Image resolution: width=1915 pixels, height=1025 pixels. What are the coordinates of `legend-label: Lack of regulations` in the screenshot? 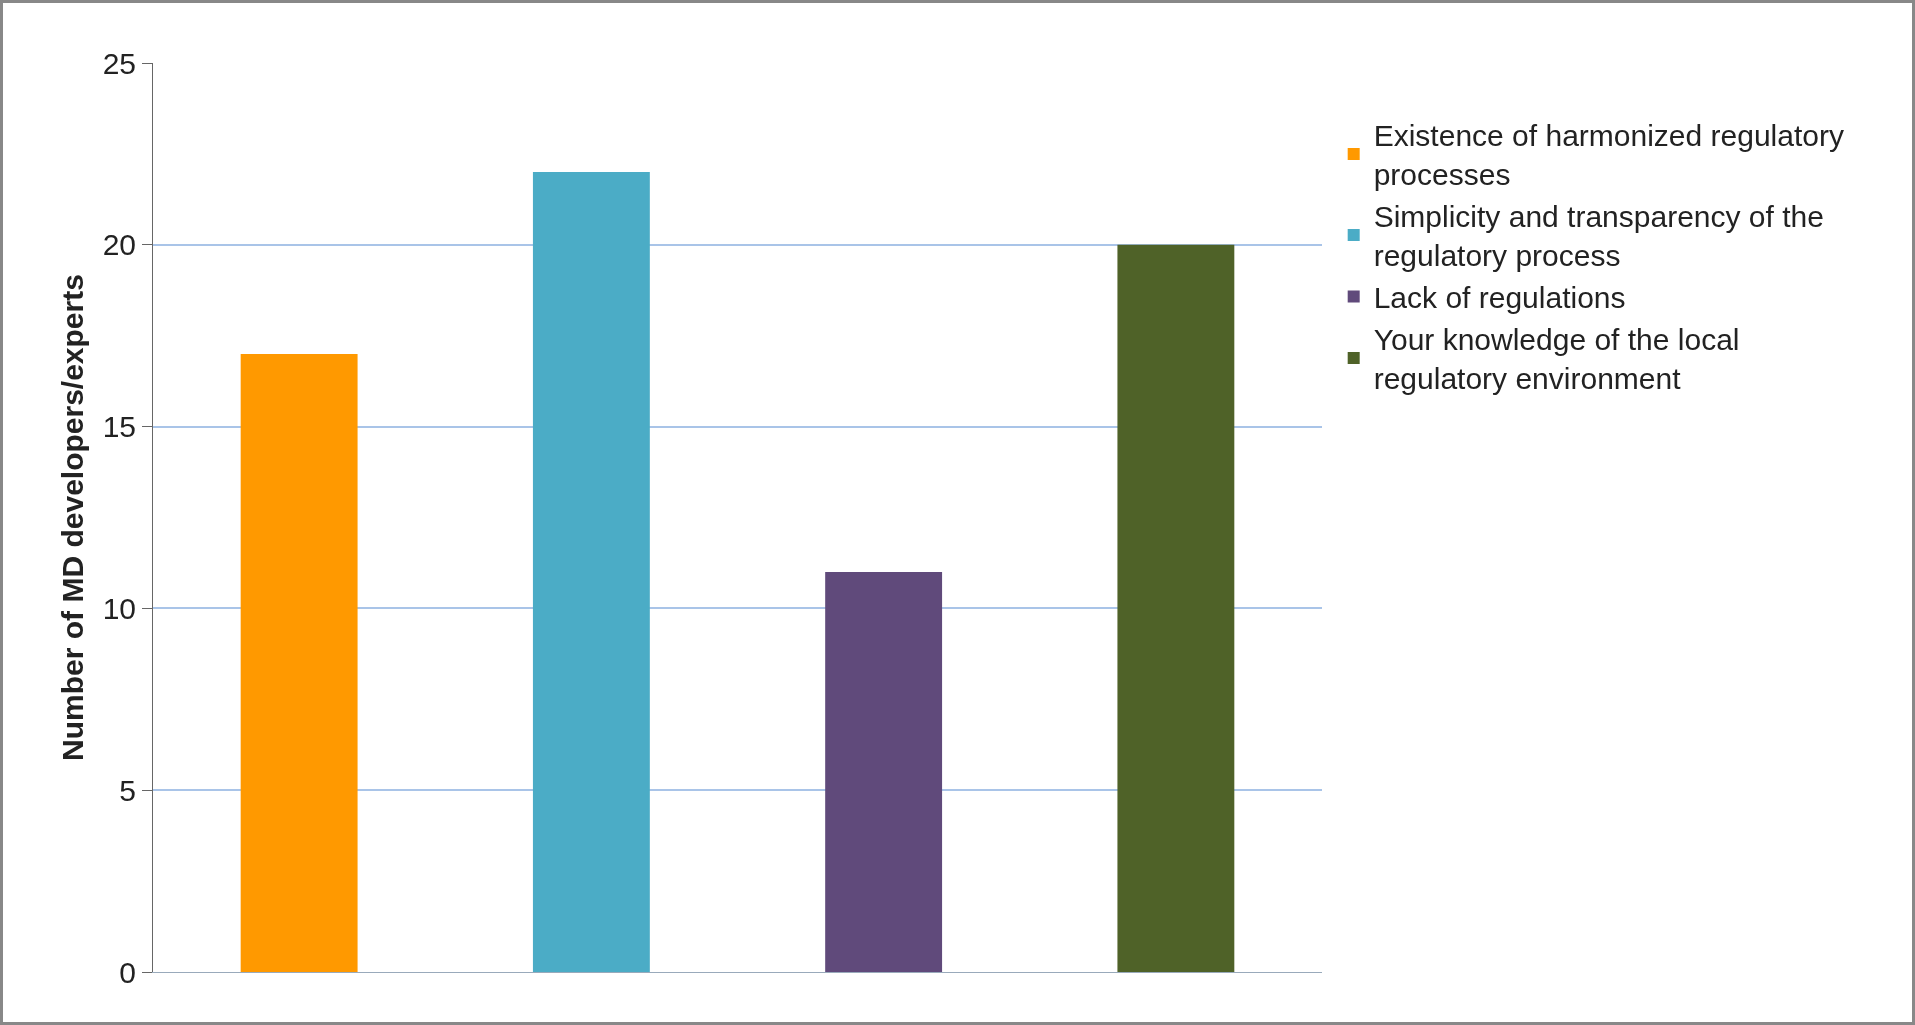 It's located at (1499, 298).